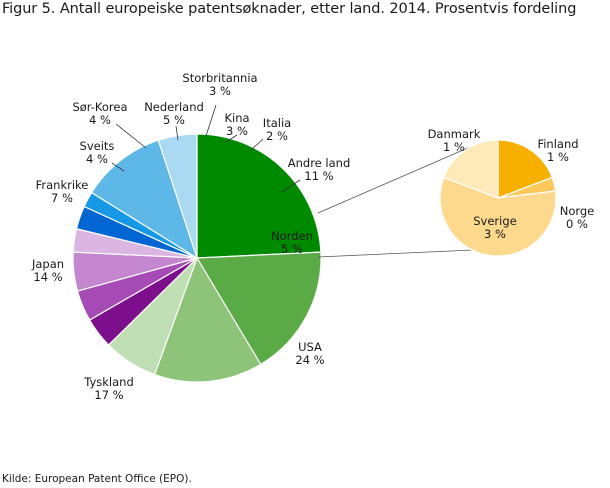 This screenshot has width=610, height=488. I want to click on slice-value-sor-korea: 4 %, so click(100, 120).